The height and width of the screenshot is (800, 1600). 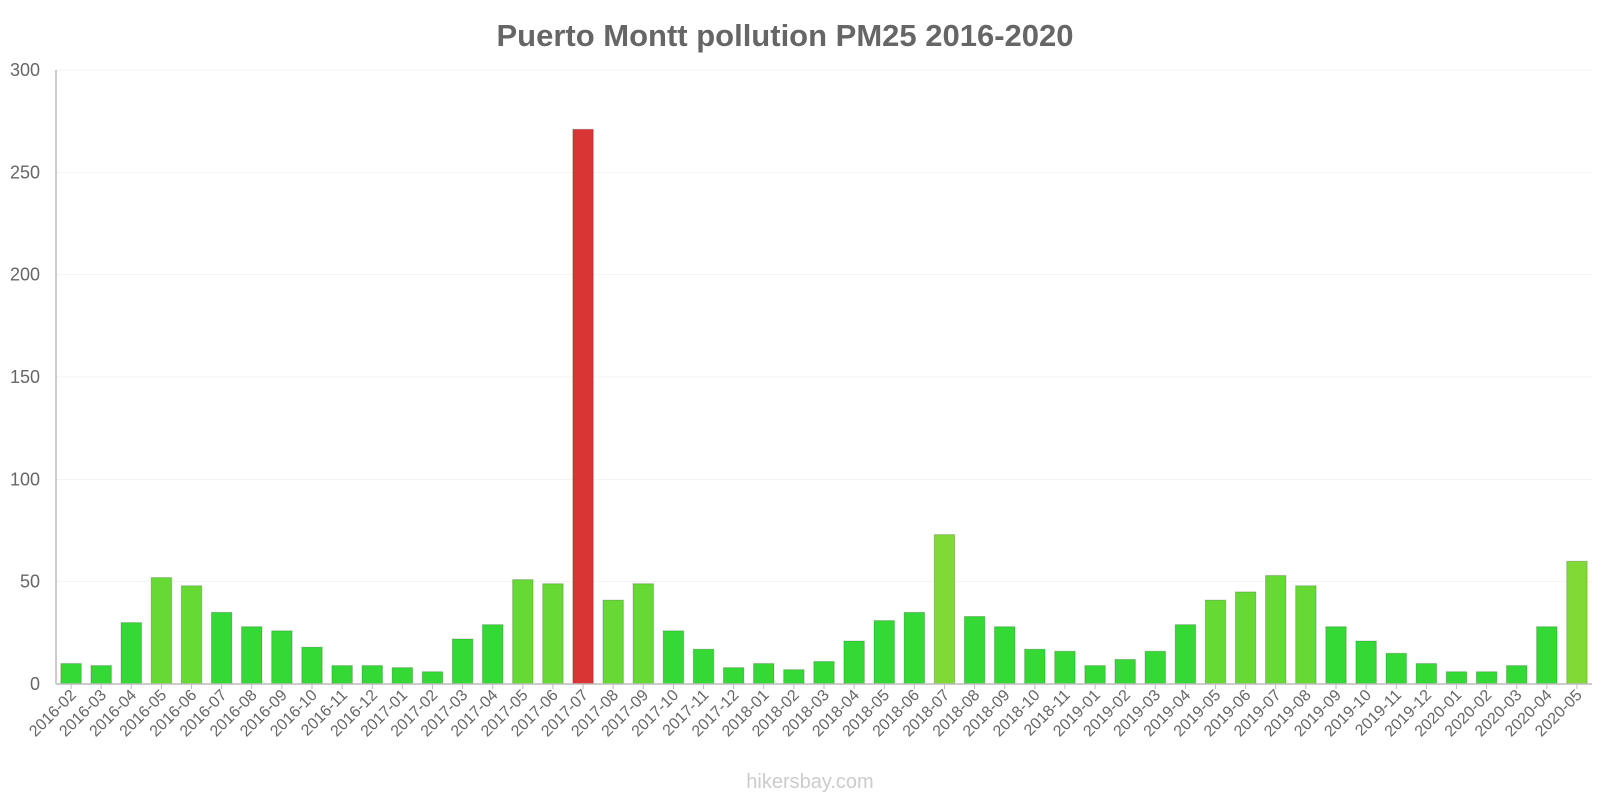 I want to click on chart-title: Puerto Montt pollution PM25 2016-2020, so click(x=784, y=35).